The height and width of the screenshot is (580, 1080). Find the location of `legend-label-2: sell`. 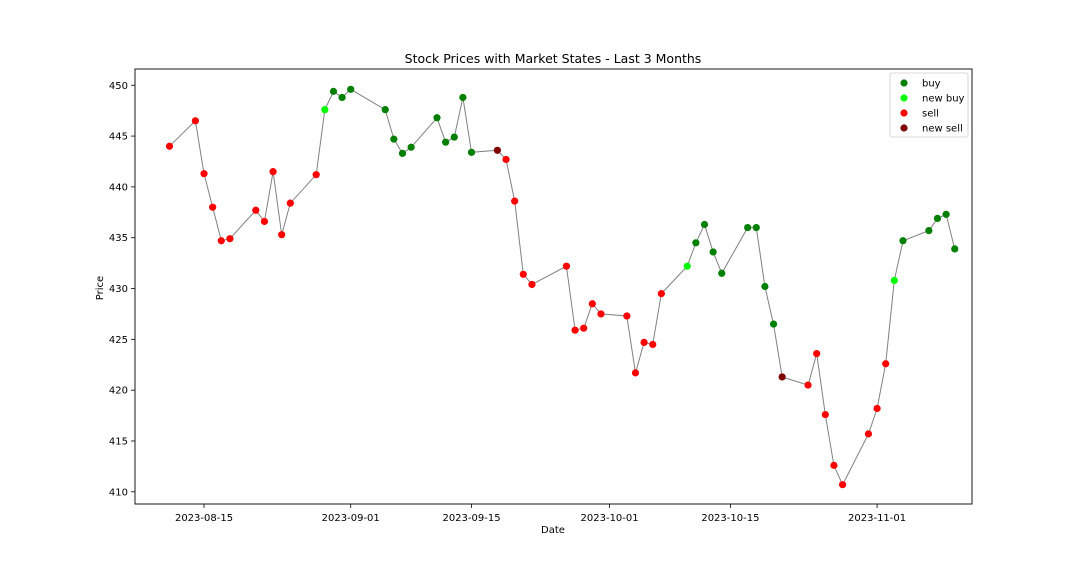

legend-label-2: sell is located at coordinates (930, 114).